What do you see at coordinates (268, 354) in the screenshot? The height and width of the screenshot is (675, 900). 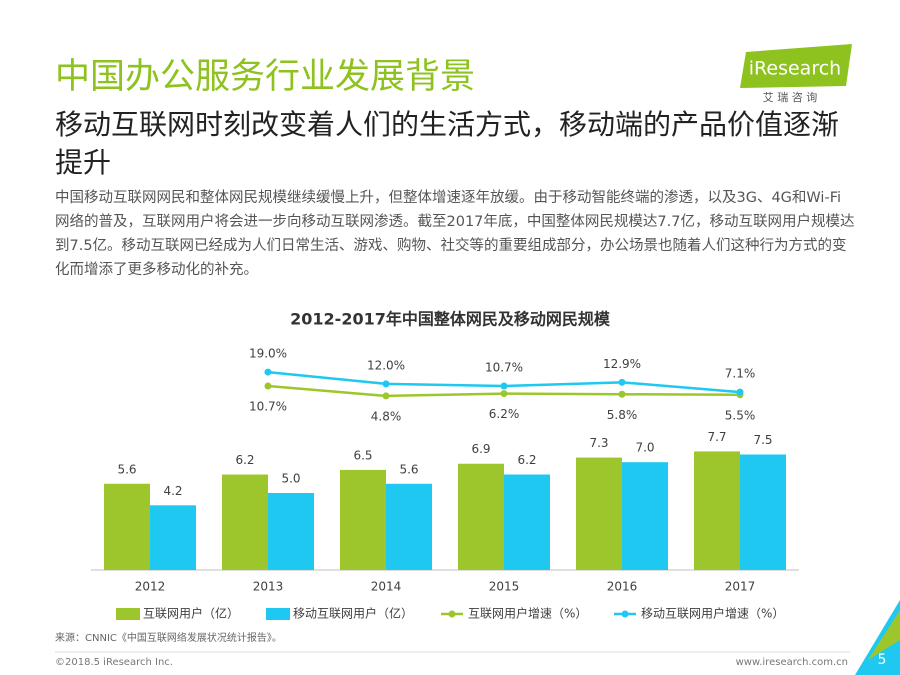 I see `data-label: 19.0%` at bounding box center [268, 354].